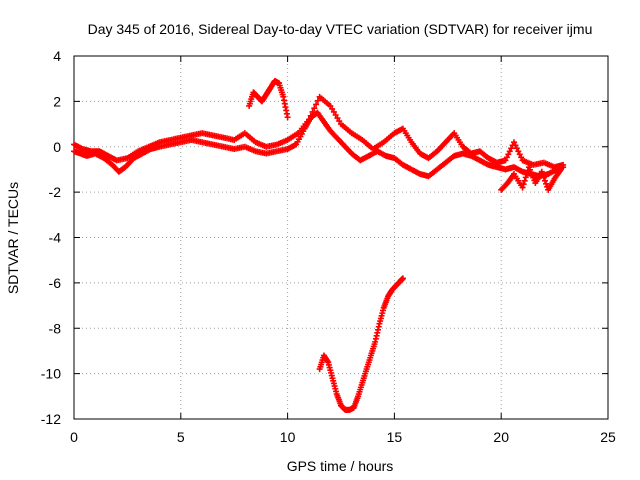  Describe the element at coordinates (74, 437) in the screenshot. I see `x-tick-label: 0` at that location.